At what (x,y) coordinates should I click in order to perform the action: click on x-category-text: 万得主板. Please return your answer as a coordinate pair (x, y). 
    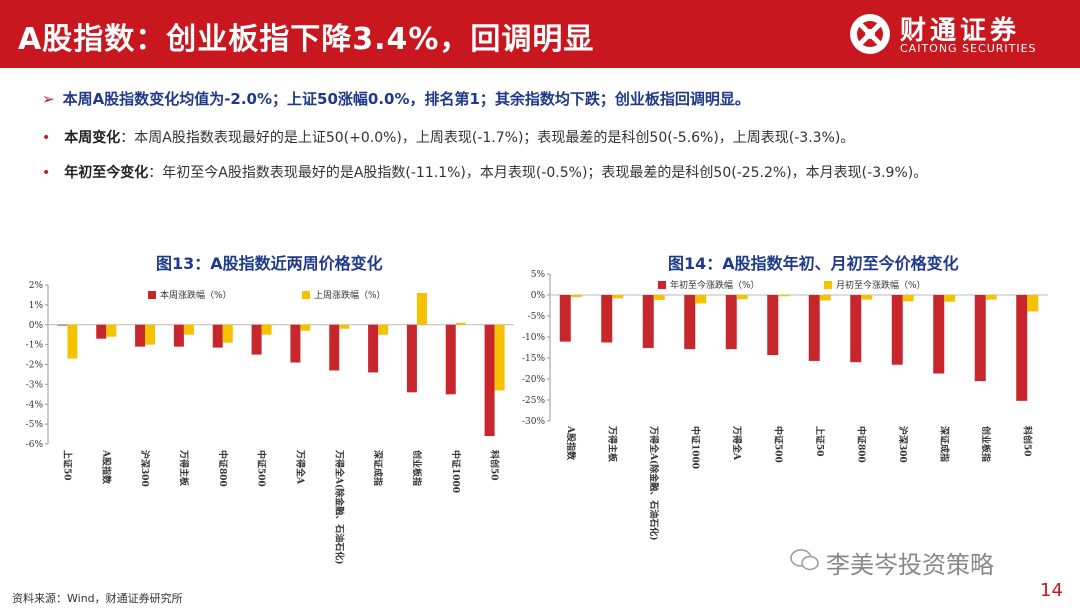
    Looking at the image, I should click on (612, 444).